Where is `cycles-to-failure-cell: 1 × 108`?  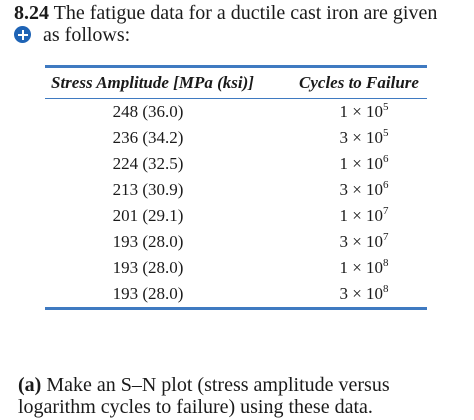
cycles-to-failure-cell: 1 × 108 is located at coordinates (359, 268).